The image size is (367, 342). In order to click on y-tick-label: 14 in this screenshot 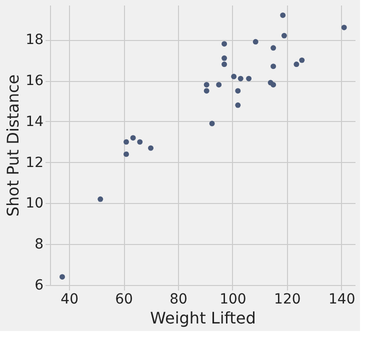, I will do `click(35, 122)`.